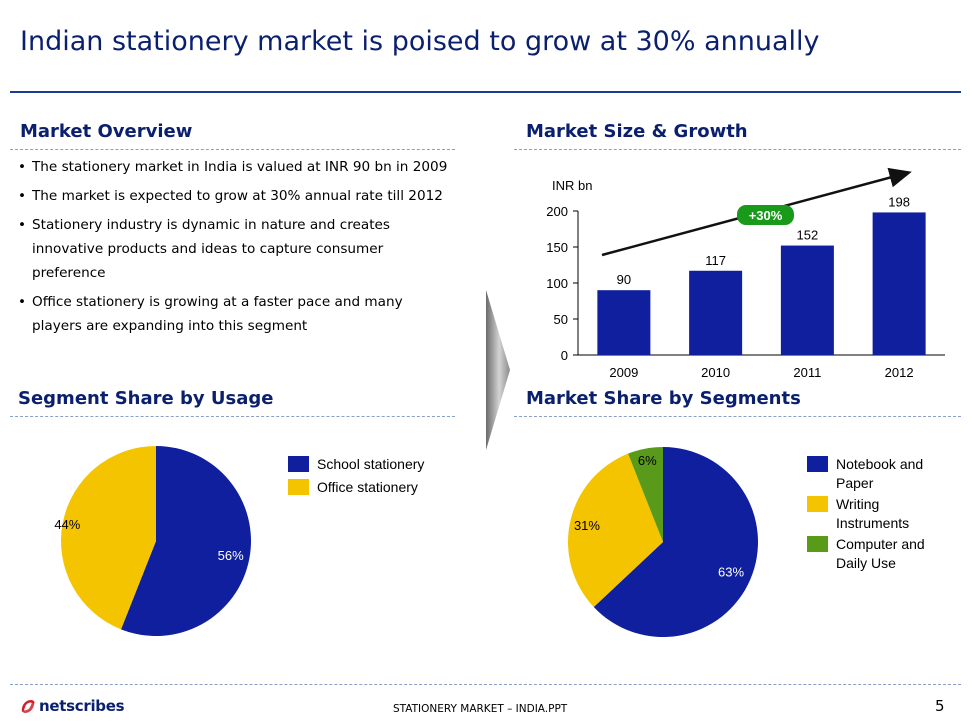  Describe the element at coordinates (557, 211) in the screenshot. I see `bar-y-tick-label: 200` at that location.